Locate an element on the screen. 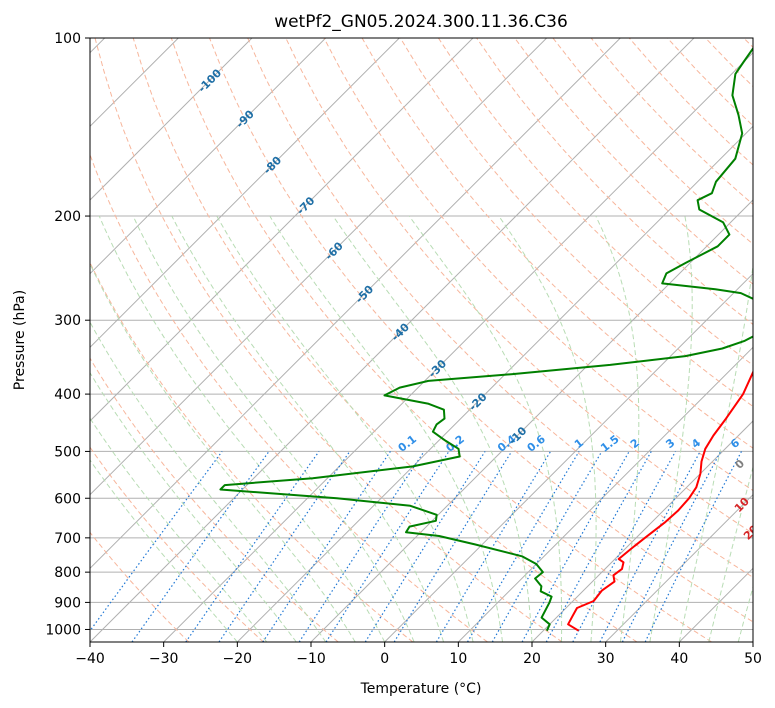  y-tick-label: 1000 is located at coordinates (63, 630).